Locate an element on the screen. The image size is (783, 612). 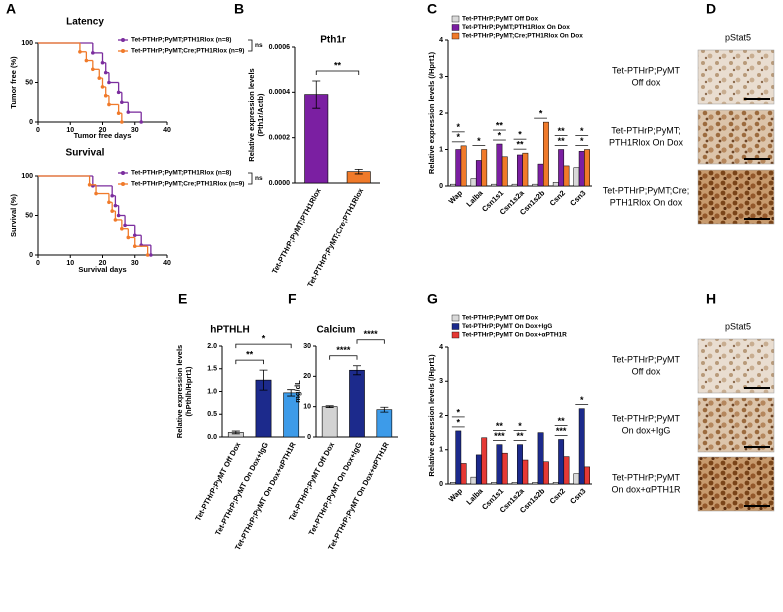
y-tick-label: 0.0006 is located at coordinates (280, 47).